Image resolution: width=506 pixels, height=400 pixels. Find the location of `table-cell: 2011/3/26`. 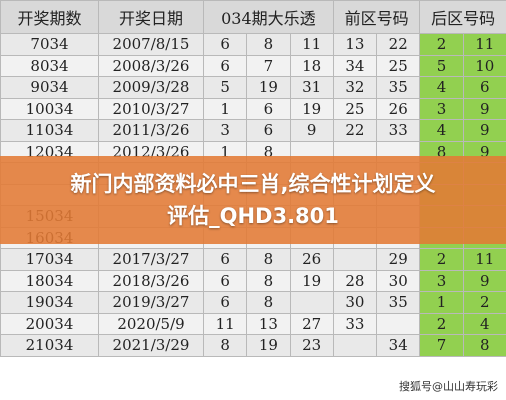

table-cell: 2011/3/26 is located at coordinates (151, 130).